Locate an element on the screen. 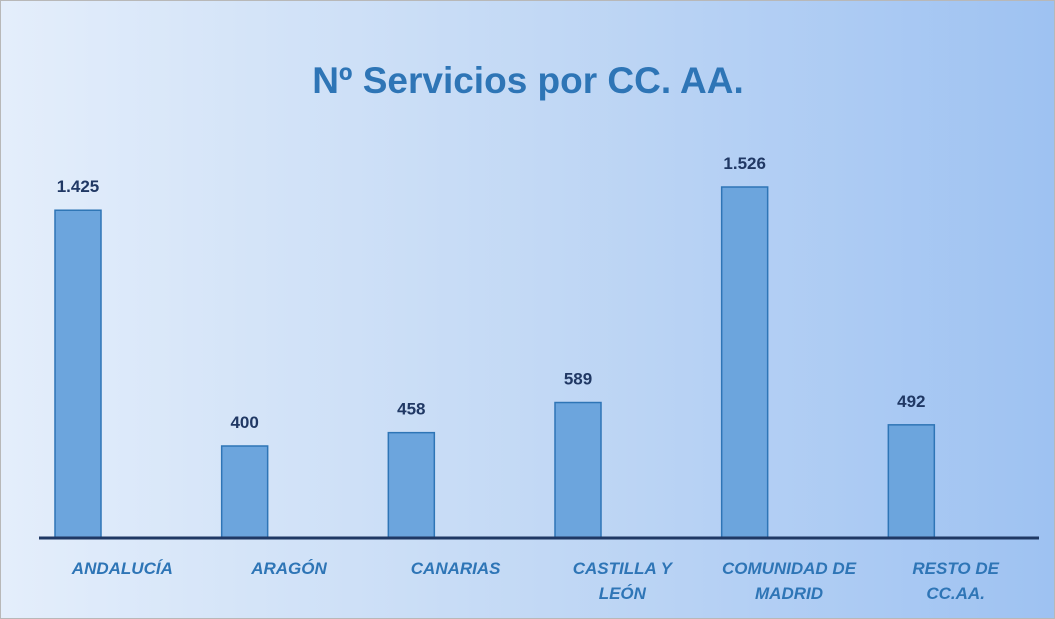 This screenshot has width=1055, height=619. value-label: 458 is located at coordinates (411, 409).